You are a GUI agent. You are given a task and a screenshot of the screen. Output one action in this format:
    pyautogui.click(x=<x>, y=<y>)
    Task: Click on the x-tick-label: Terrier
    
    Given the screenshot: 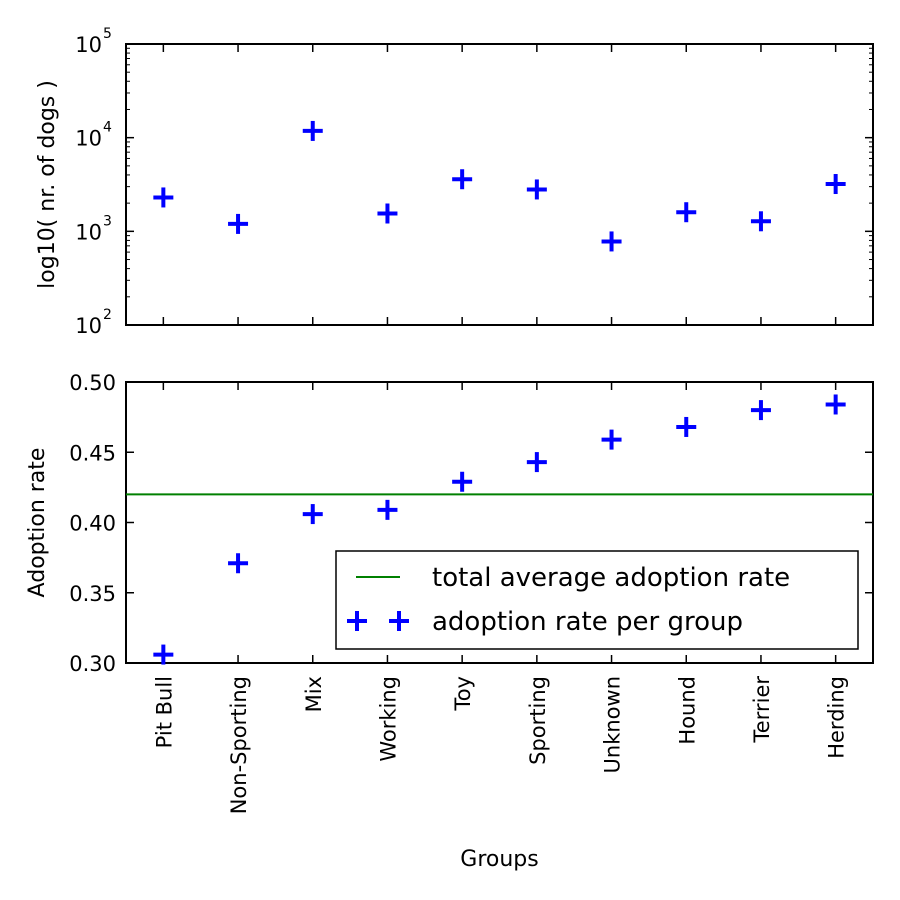 What is the action you would take?
    pyautogui.click(x=762, y=710)
    